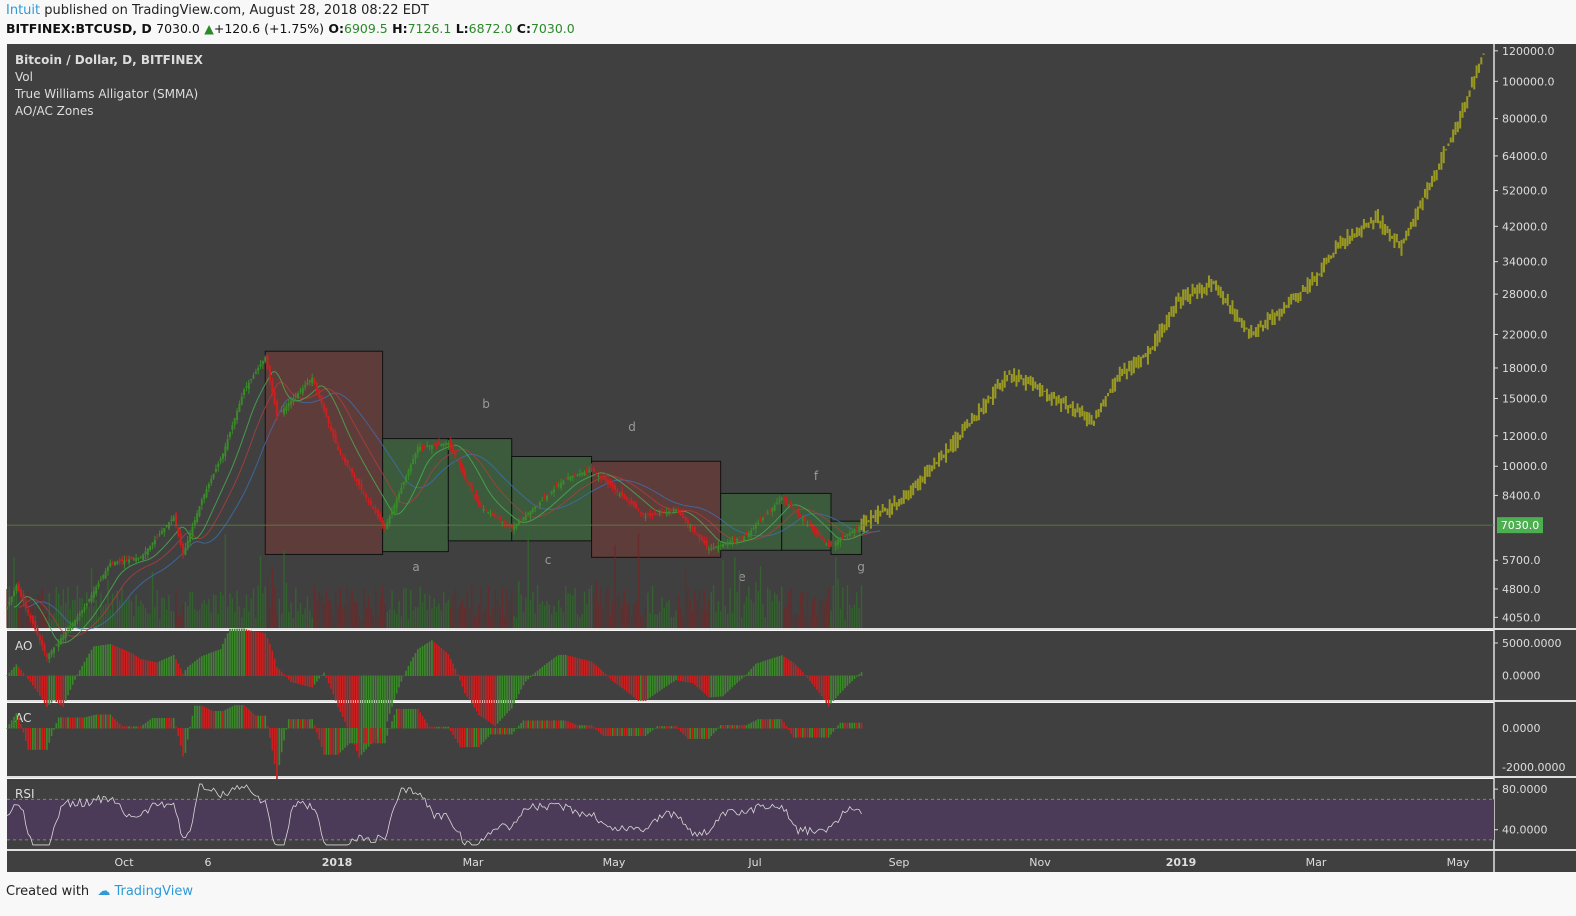  What do you see at coordinates (1040, 862) in the screenshot?
I see `x-tick-label: Nov` at bounding box center [1040, 862].